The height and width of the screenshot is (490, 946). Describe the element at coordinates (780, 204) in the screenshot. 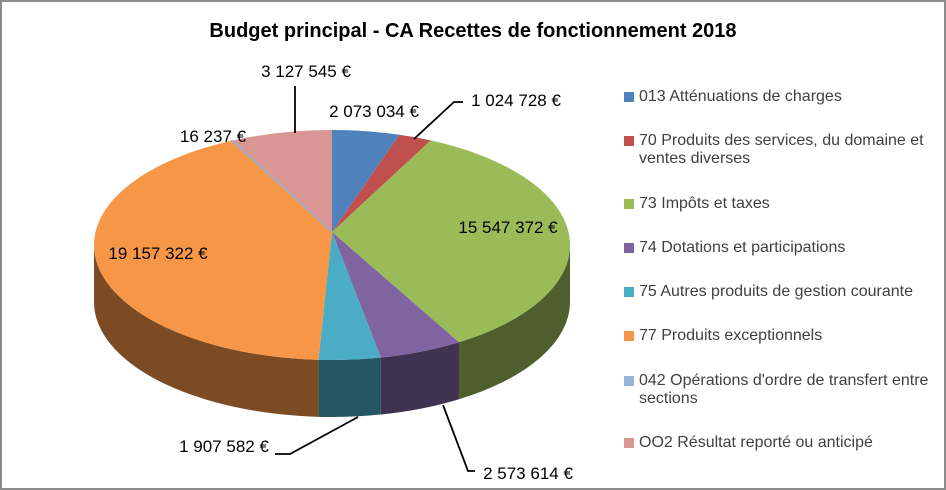

I see `legend-item-2: 73 Impôts et taxes` at that location.